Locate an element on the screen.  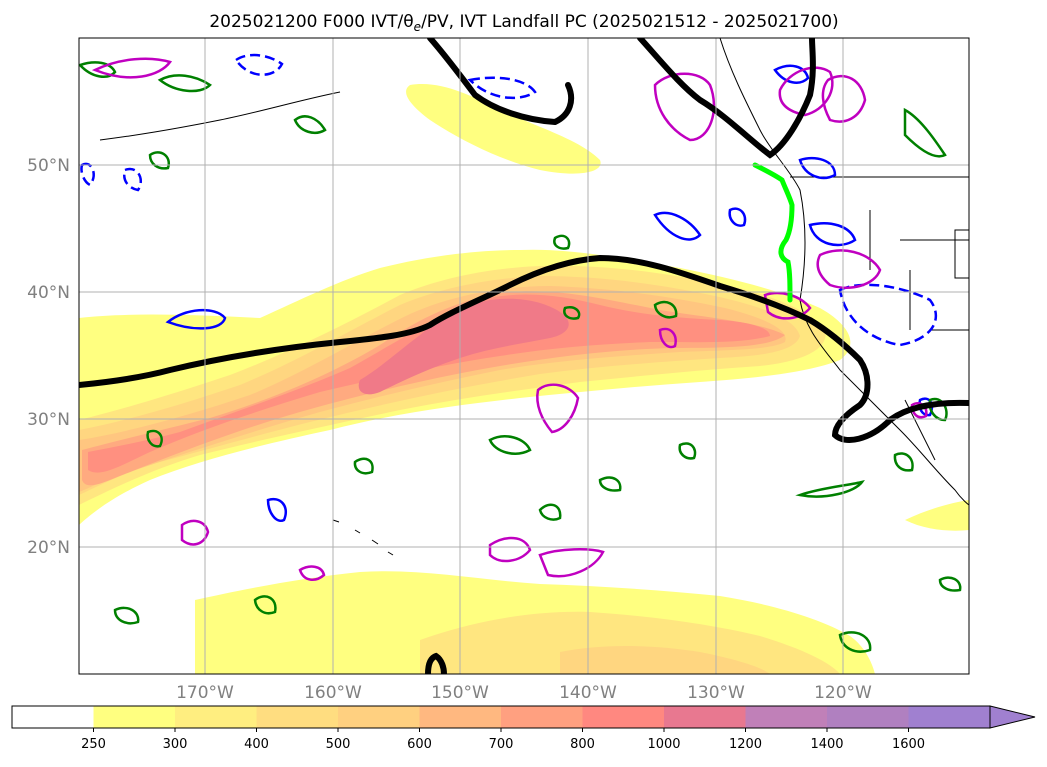
latitude-labels: 50°N 40°N 30°N 20°N is located at coordinates (48, 357).